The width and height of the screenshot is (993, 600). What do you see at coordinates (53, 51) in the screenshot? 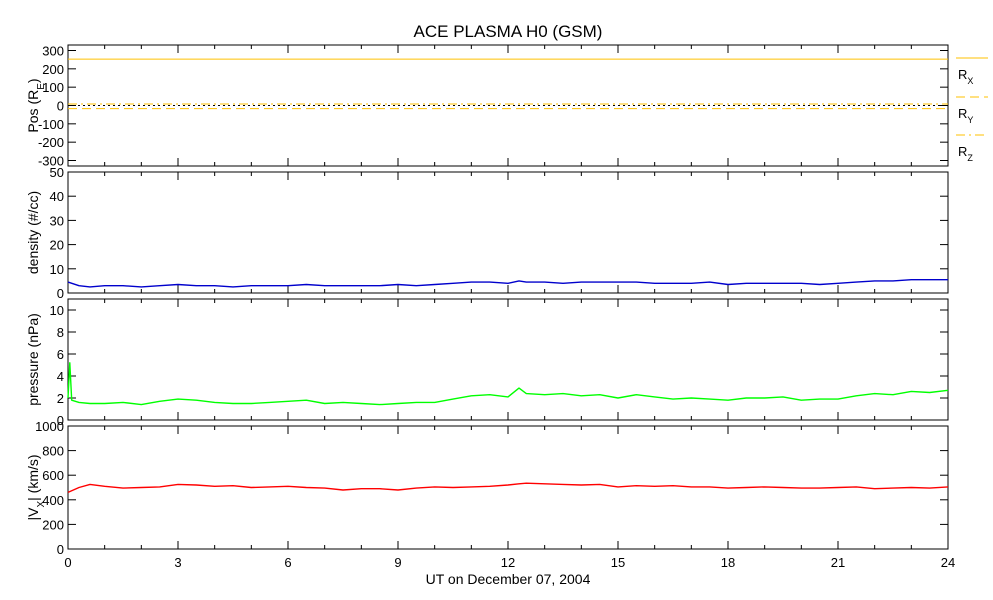
I see `y-tick-label: 300` at bounding box center [53, 51].